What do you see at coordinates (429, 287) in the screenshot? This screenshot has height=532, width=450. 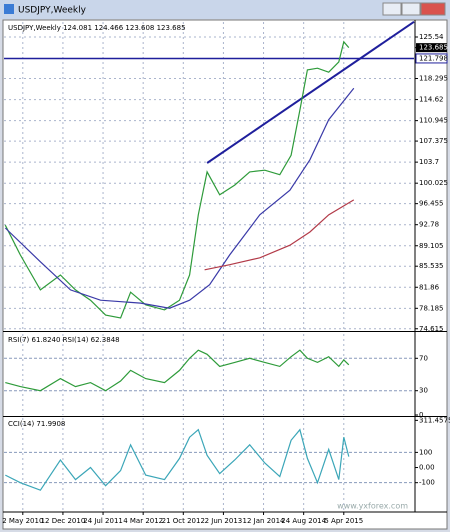 I see `y-tick-label: 81.86` at bounding box center [429, 287].